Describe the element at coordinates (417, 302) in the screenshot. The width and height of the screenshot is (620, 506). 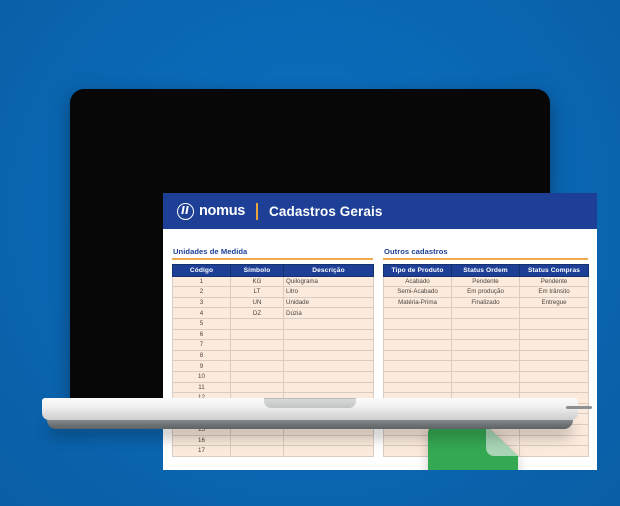
I see `cell-tipo: Matéria-Prima` at that location.